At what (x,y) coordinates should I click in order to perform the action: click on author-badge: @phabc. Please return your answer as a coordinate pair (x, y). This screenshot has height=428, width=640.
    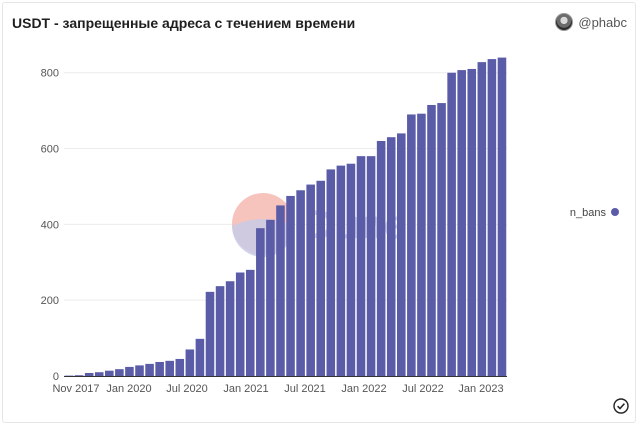
    Looking at the image, I should click on (591, 22).